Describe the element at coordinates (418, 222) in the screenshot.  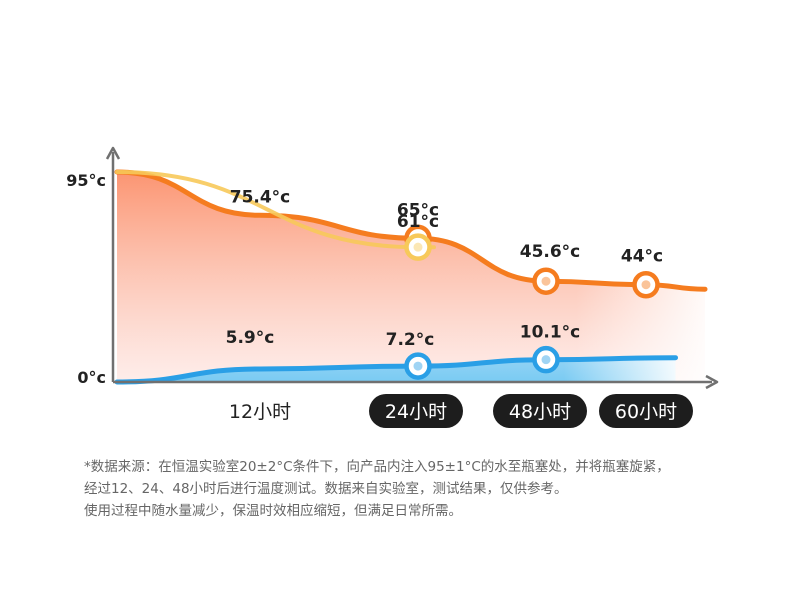
I see `data-label: 61°c` at that location.